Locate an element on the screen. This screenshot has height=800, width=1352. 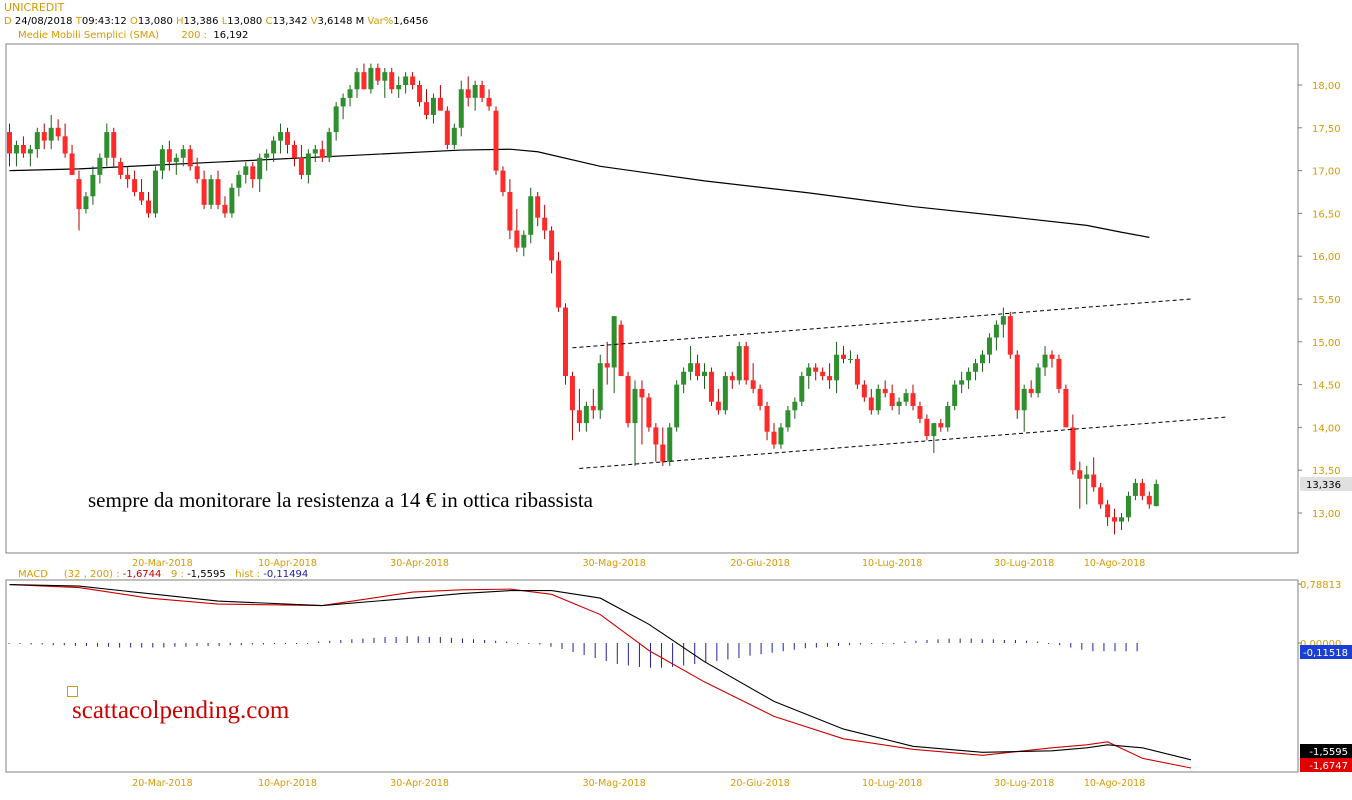
var-value: 1,6456 is located at coordinates (411, 21).